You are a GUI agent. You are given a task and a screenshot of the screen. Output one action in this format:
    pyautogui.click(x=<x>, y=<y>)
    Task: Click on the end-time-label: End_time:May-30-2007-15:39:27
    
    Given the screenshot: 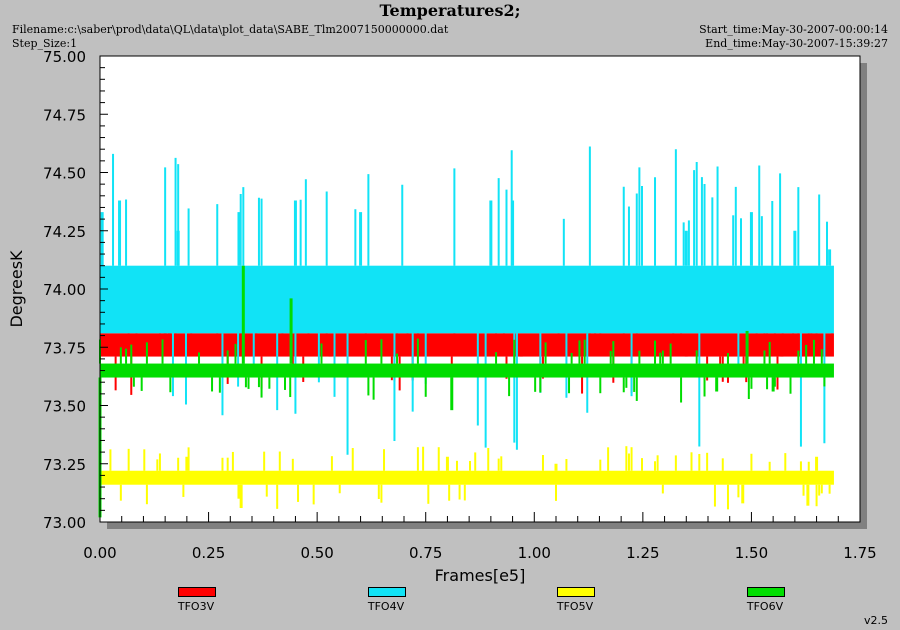 What is the action you would take?
    pyautogui.click(x=796, y=43)
    